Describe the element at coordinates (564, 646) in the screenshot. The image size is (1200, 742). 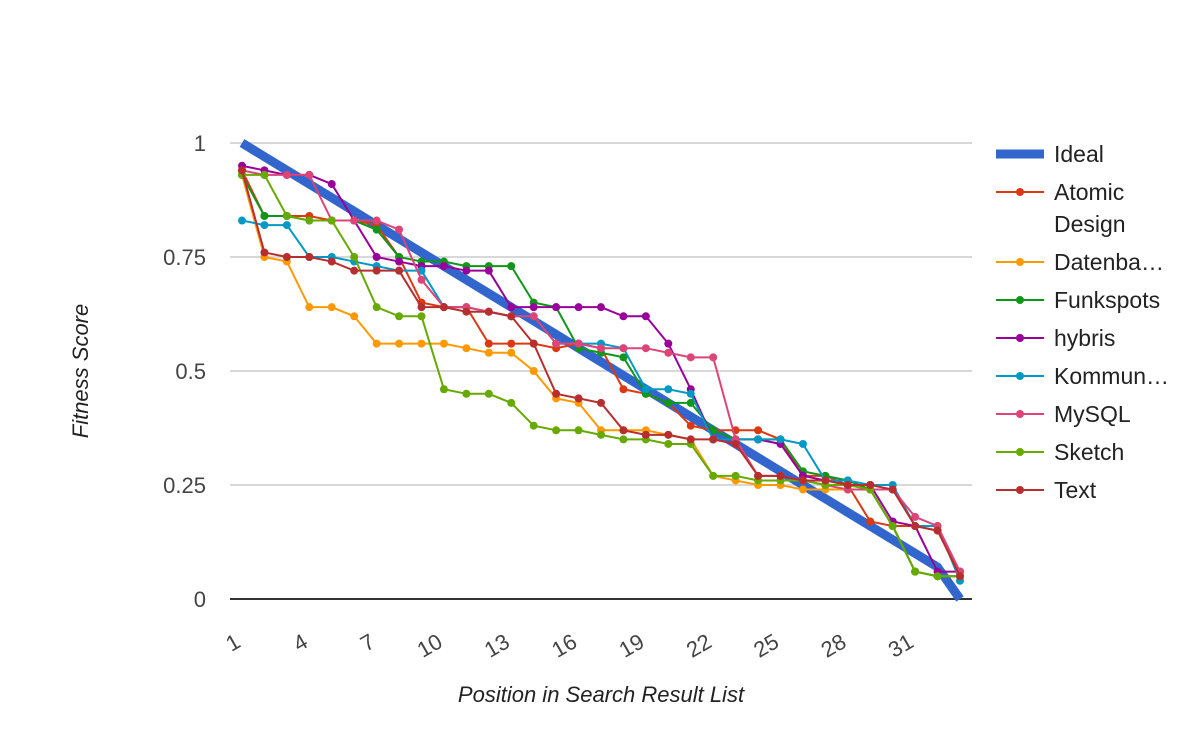
I see `x-tick-label: 16` at that location.